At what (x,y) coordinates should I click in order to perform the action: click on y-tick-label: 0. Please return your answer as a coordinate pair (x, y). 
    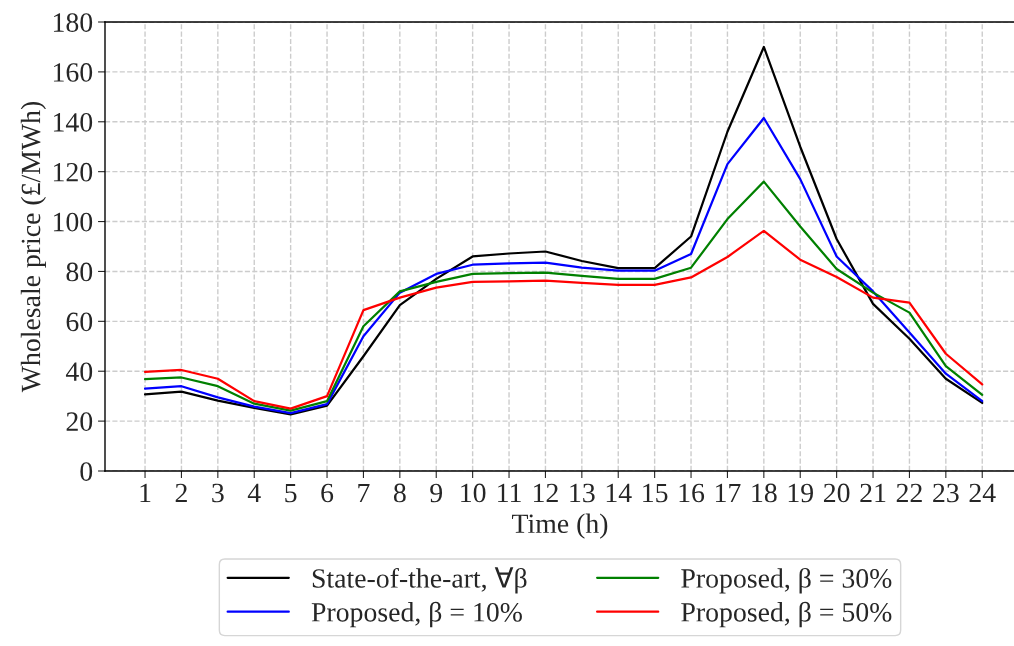
    Looking at the image, I should click on (86, 471).